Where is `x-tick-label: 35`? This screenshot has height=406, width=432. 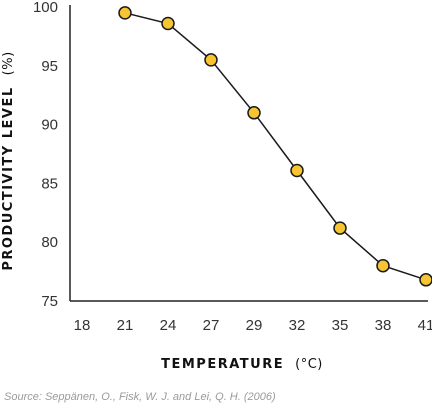 x-tick-label: 35 is located at coordinates (340, 325).